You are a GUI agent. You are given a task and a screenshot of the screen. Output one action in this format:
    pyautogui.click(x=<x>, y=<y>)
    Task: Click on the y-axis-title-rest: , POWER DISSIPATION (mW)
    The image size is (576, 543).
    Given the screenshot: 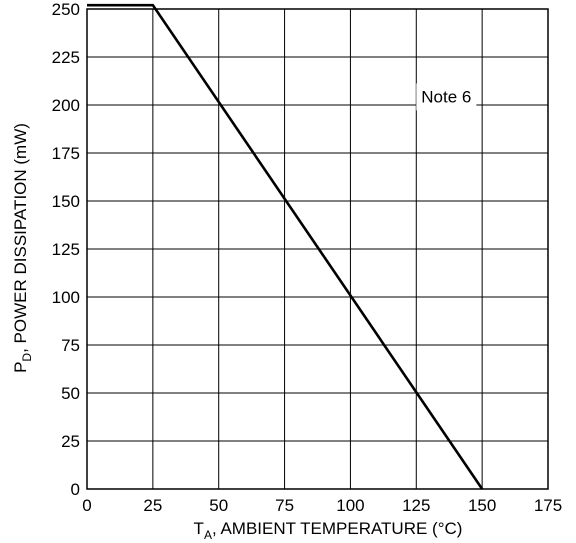 What is the action you would take?
    pyautogui.click(x=20, y=238)
    